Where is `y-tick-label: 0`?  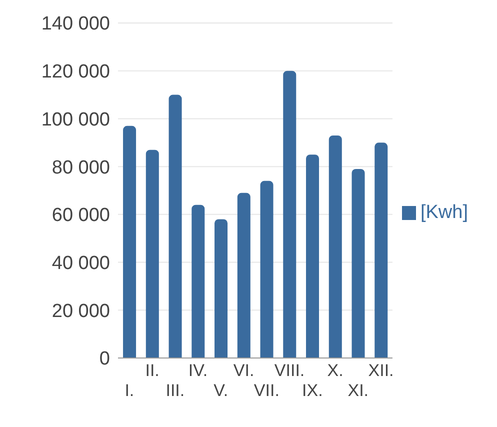
y-tick-label: 0 is located at coordinates (104, 359).